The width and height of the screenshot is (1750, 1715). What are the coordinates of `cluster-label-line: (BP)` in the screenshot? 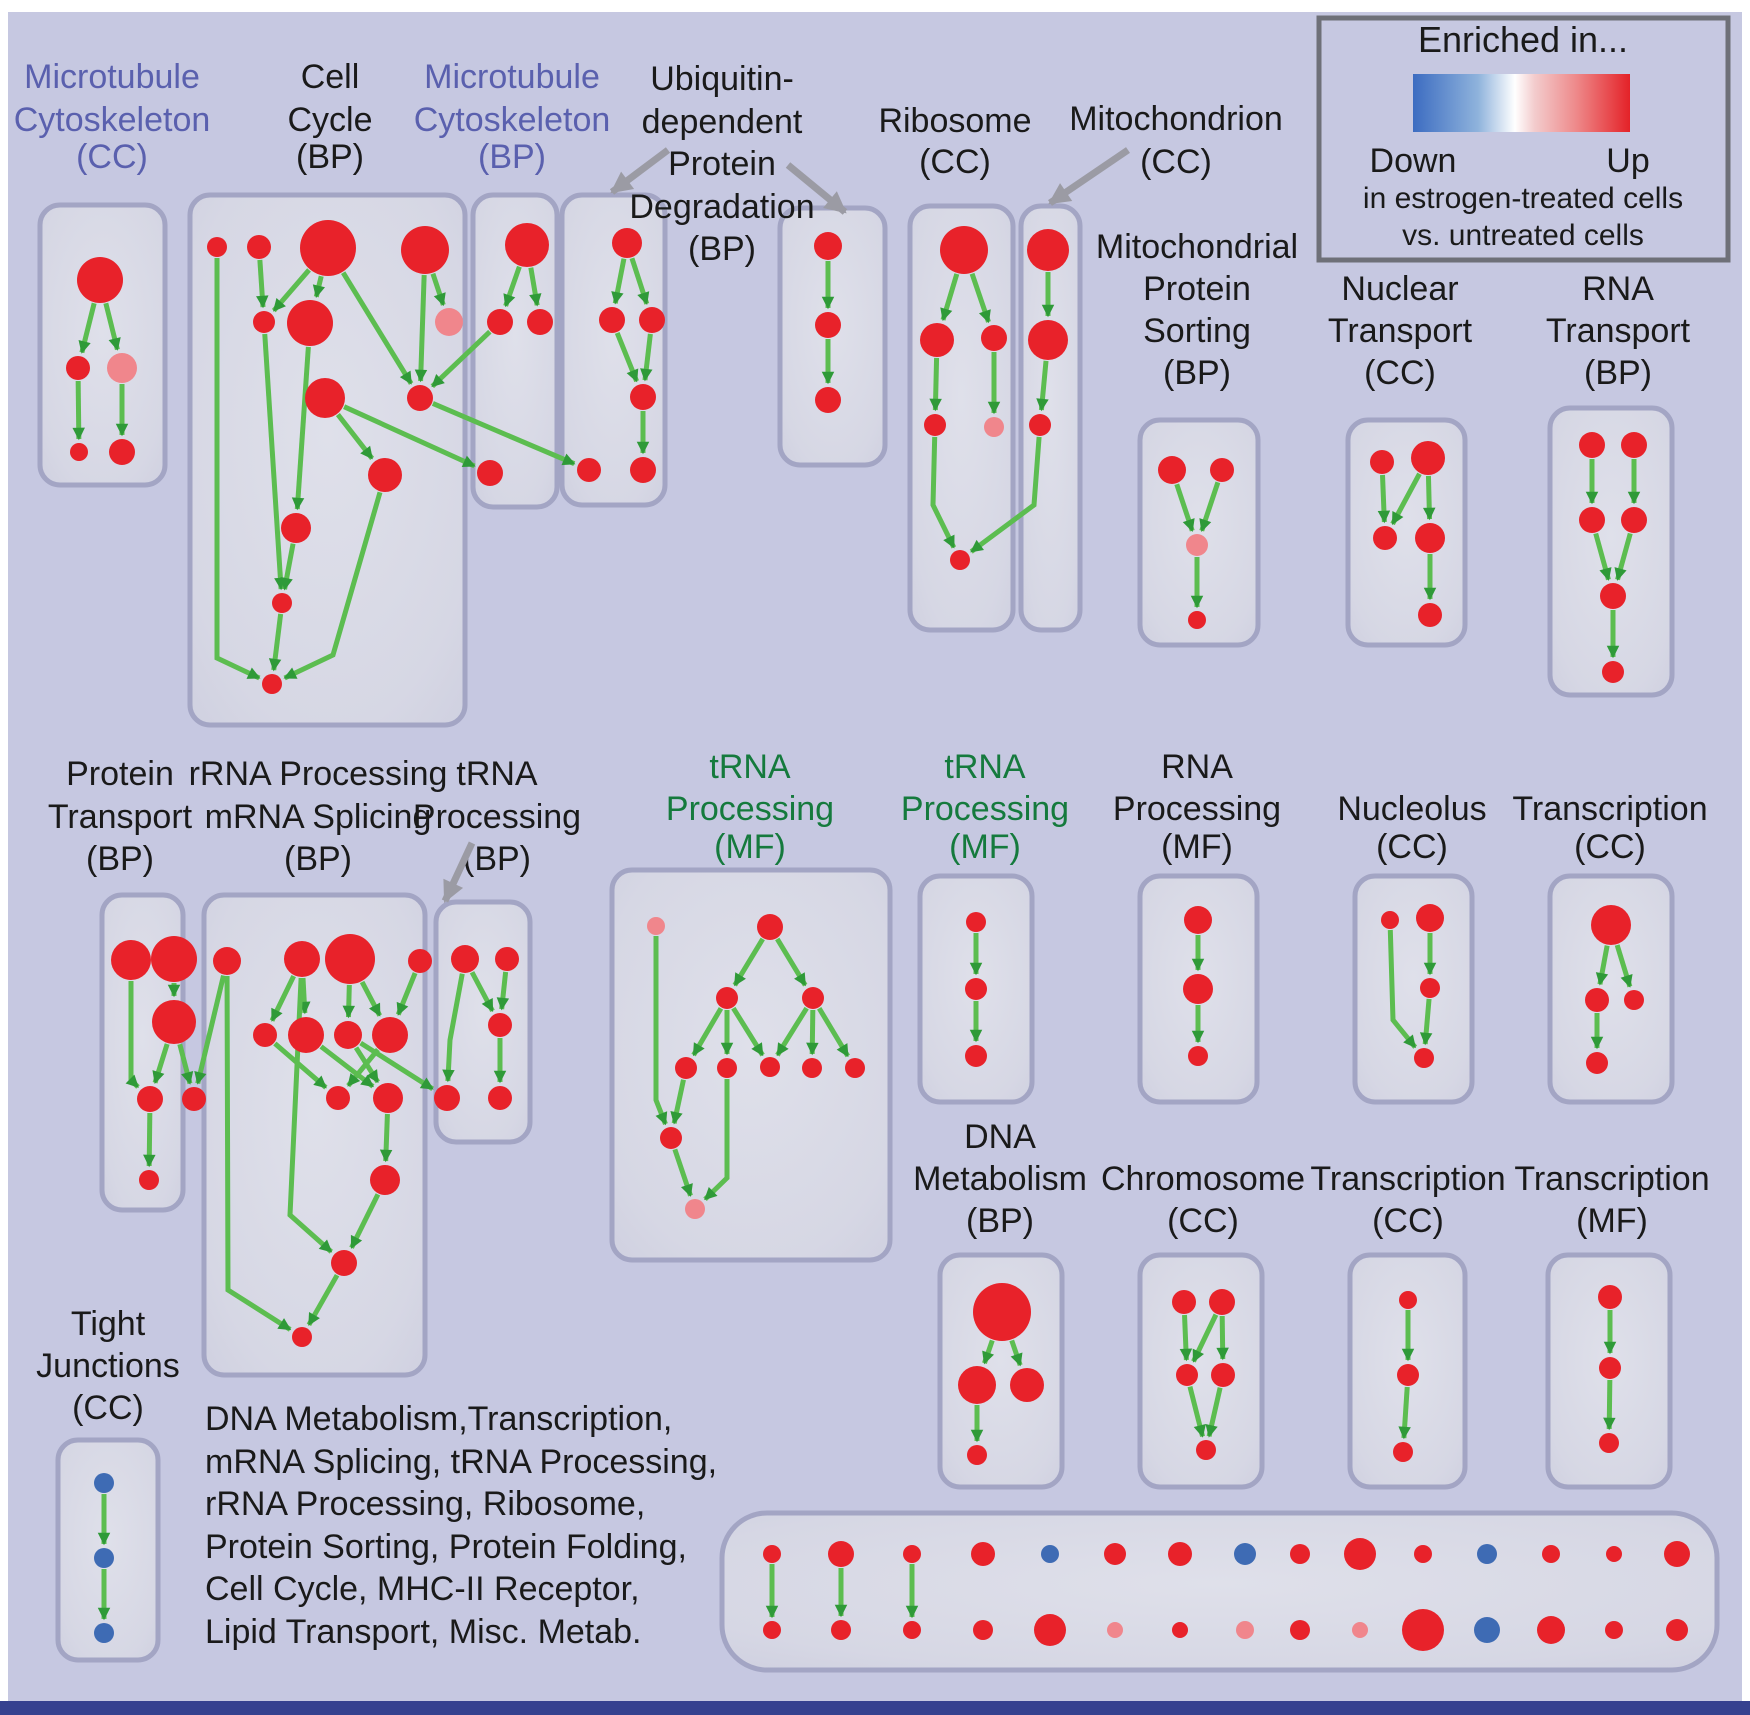 It's located at (722, 249).